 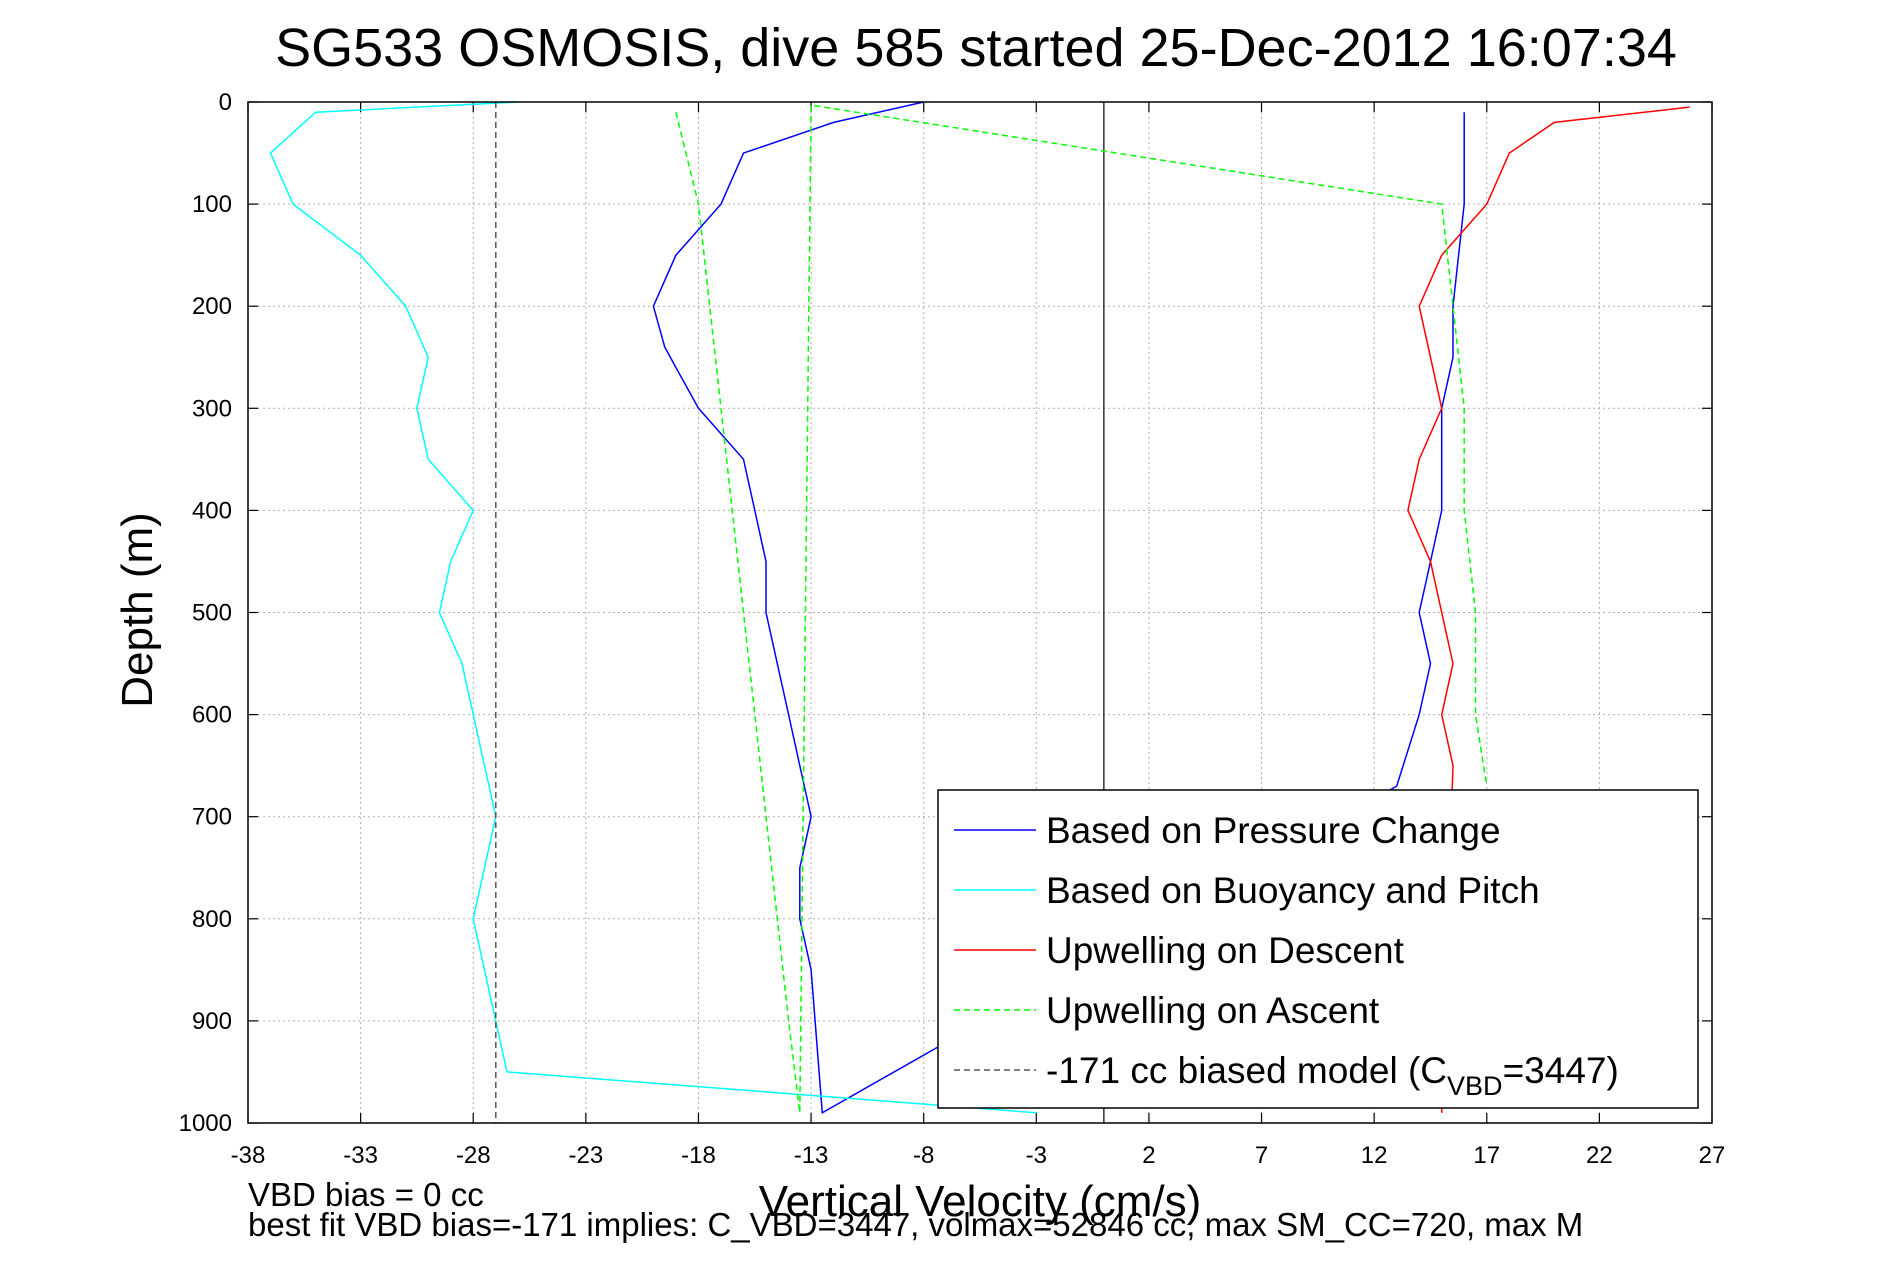 I want to click on tick-label-y-6: 600, so click(x=212, y=715).